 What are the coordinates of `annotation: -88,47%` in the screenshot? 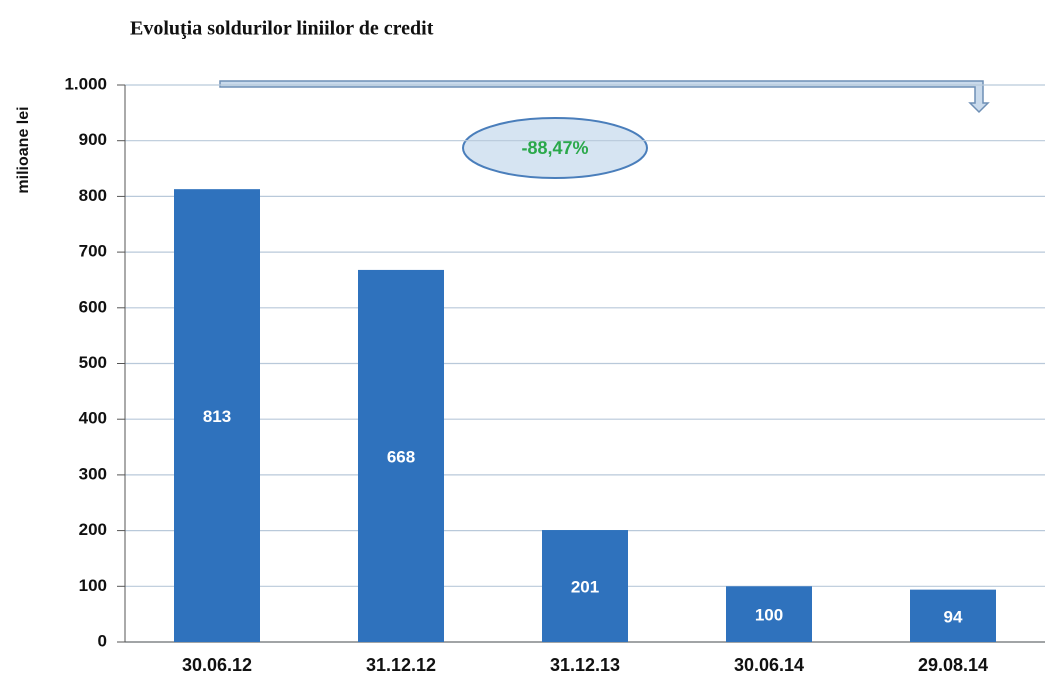 It's located at (554, 148).